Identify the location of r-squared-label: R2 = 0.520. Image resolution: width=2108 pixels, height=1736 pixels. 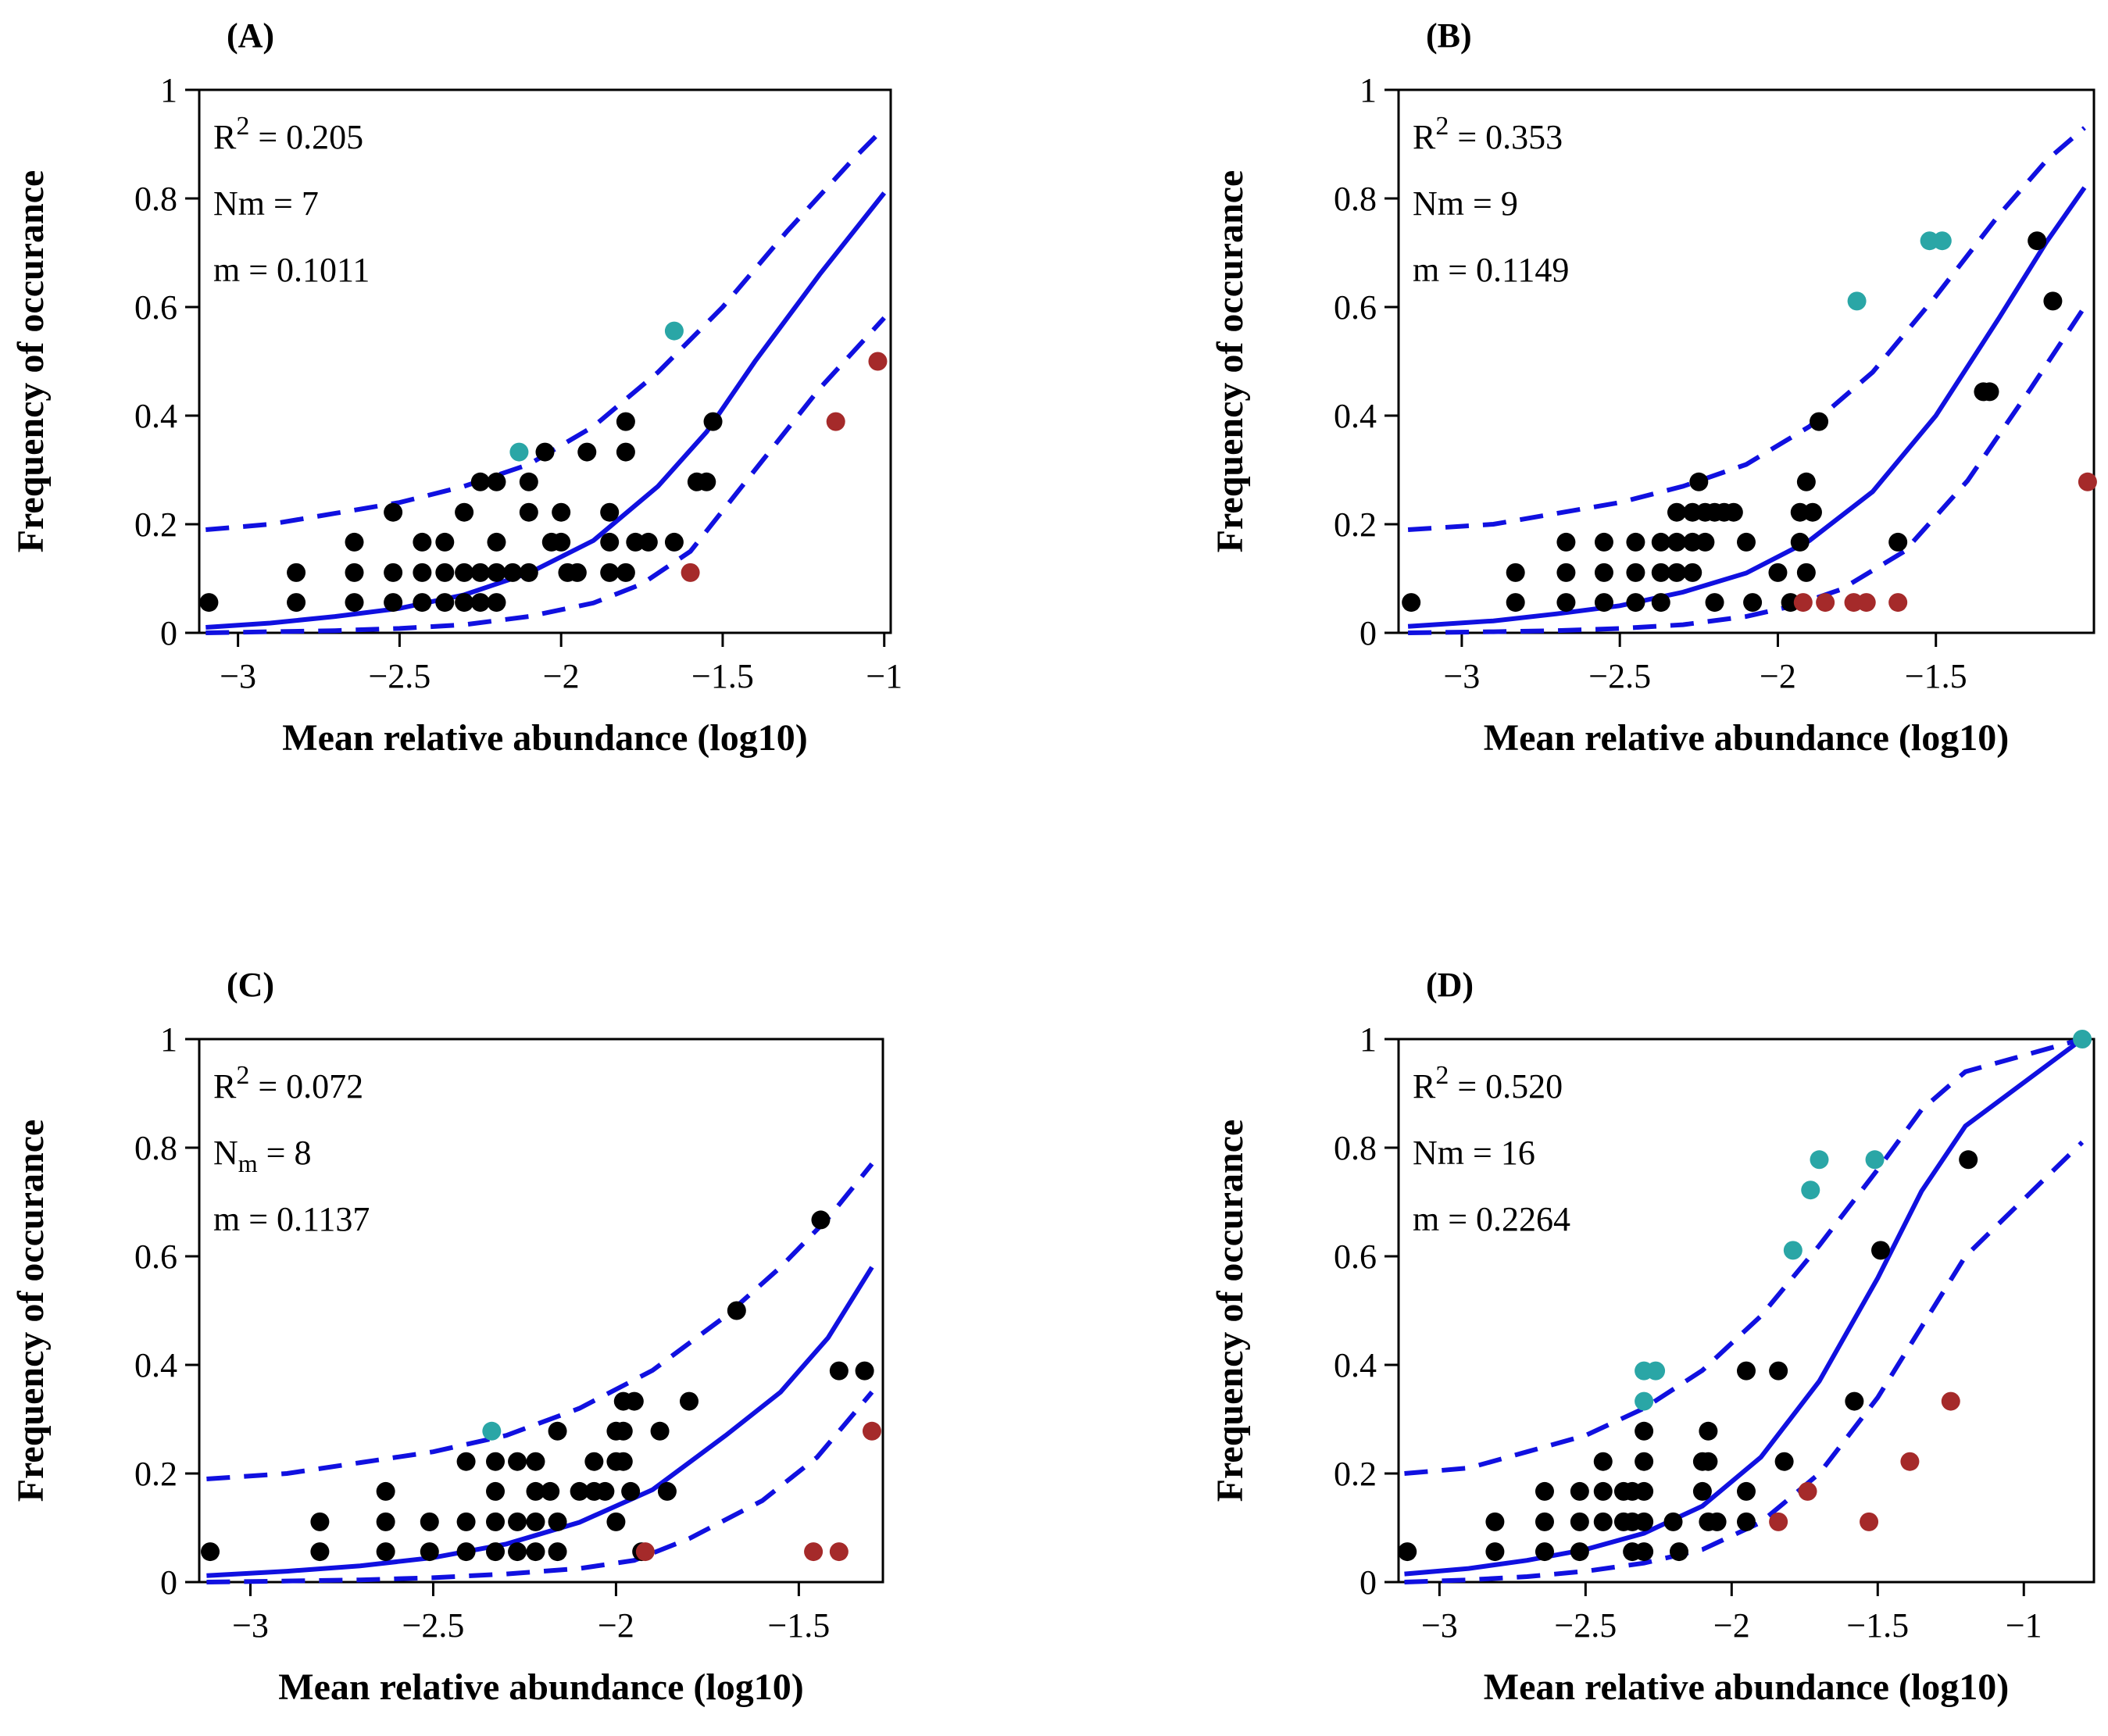
(1488, 1083).